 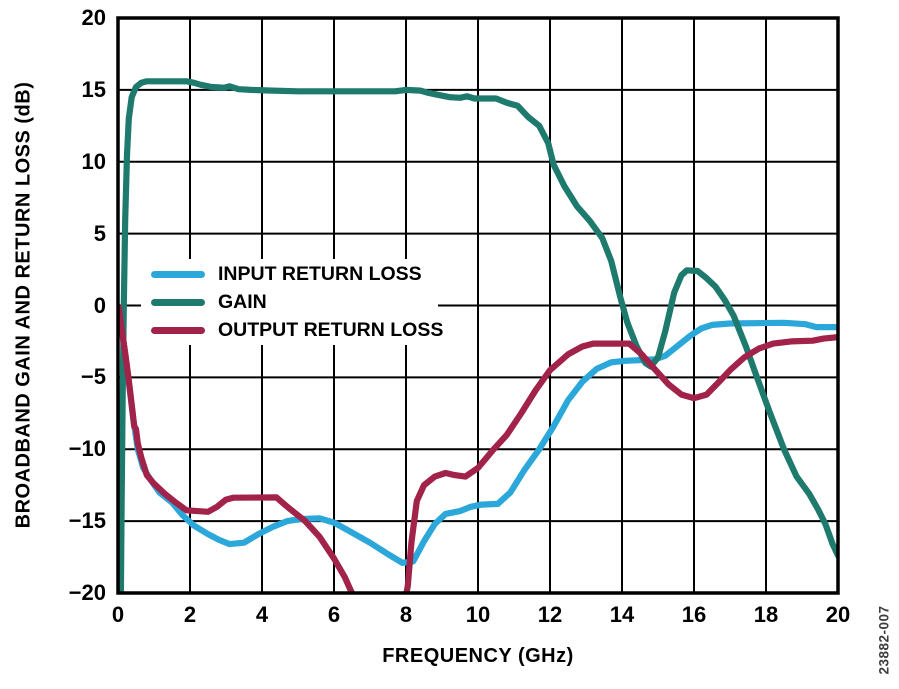 I want to click on y-tick-label: −20, so click(x=87, y=592).